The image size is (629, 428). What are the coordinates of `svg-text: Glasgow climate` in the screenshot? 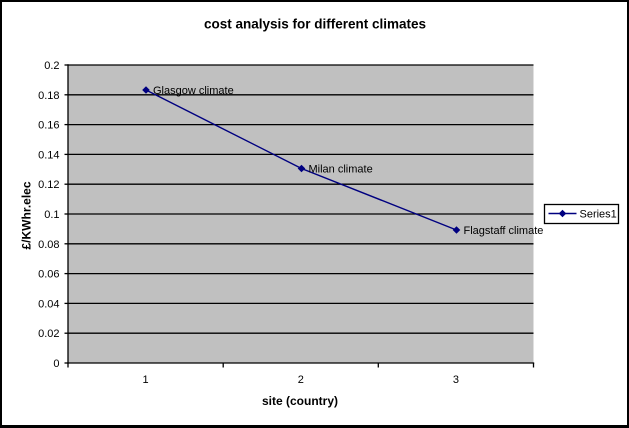 It's located at (193, 91).